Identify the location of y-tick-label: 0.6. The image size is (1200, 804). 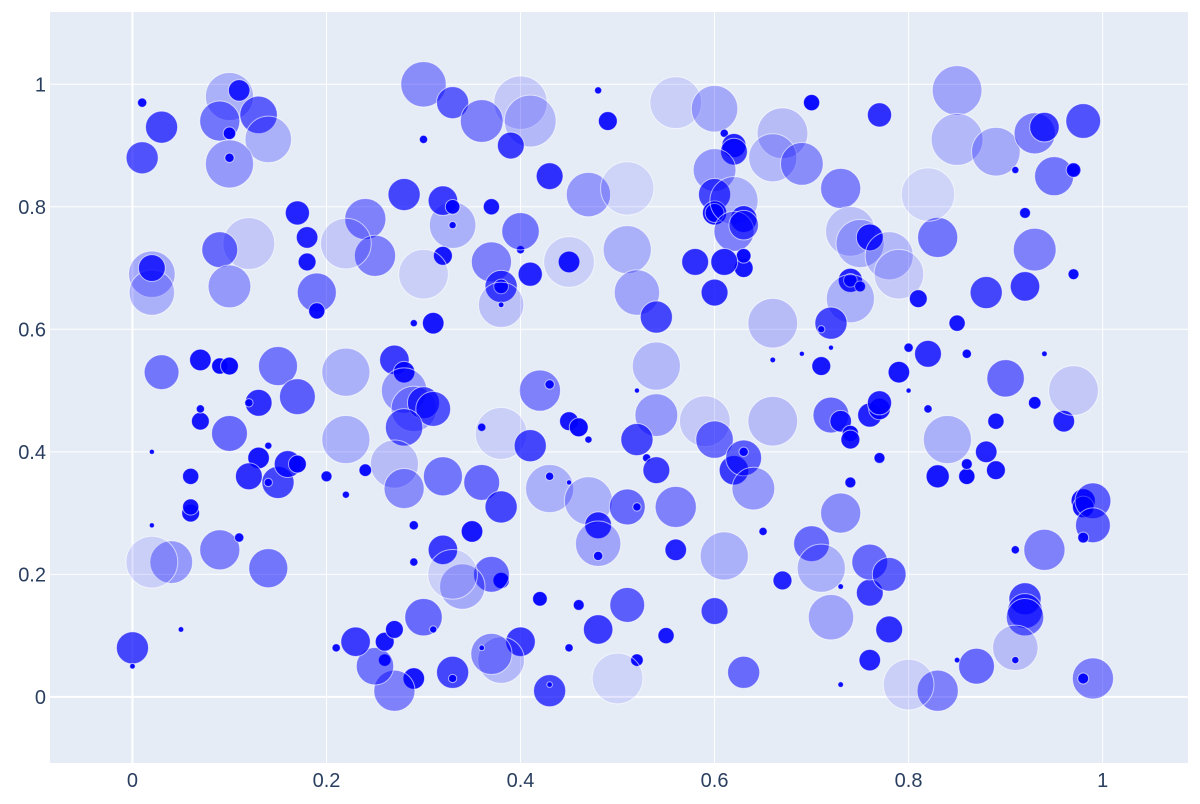
(32, 330).